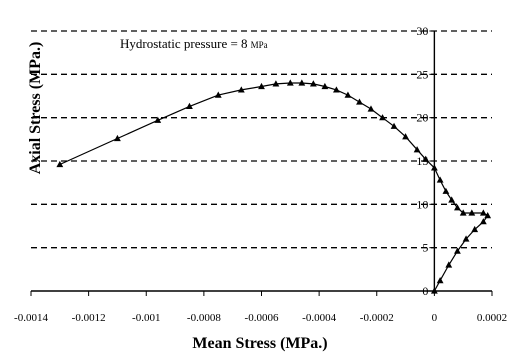 The width and height of the screenshot is (507, 355). What do you see at coordinates (425, 291) in the screenshot?
I see `y-tick-label: 0` at bounding box center [425, 291].